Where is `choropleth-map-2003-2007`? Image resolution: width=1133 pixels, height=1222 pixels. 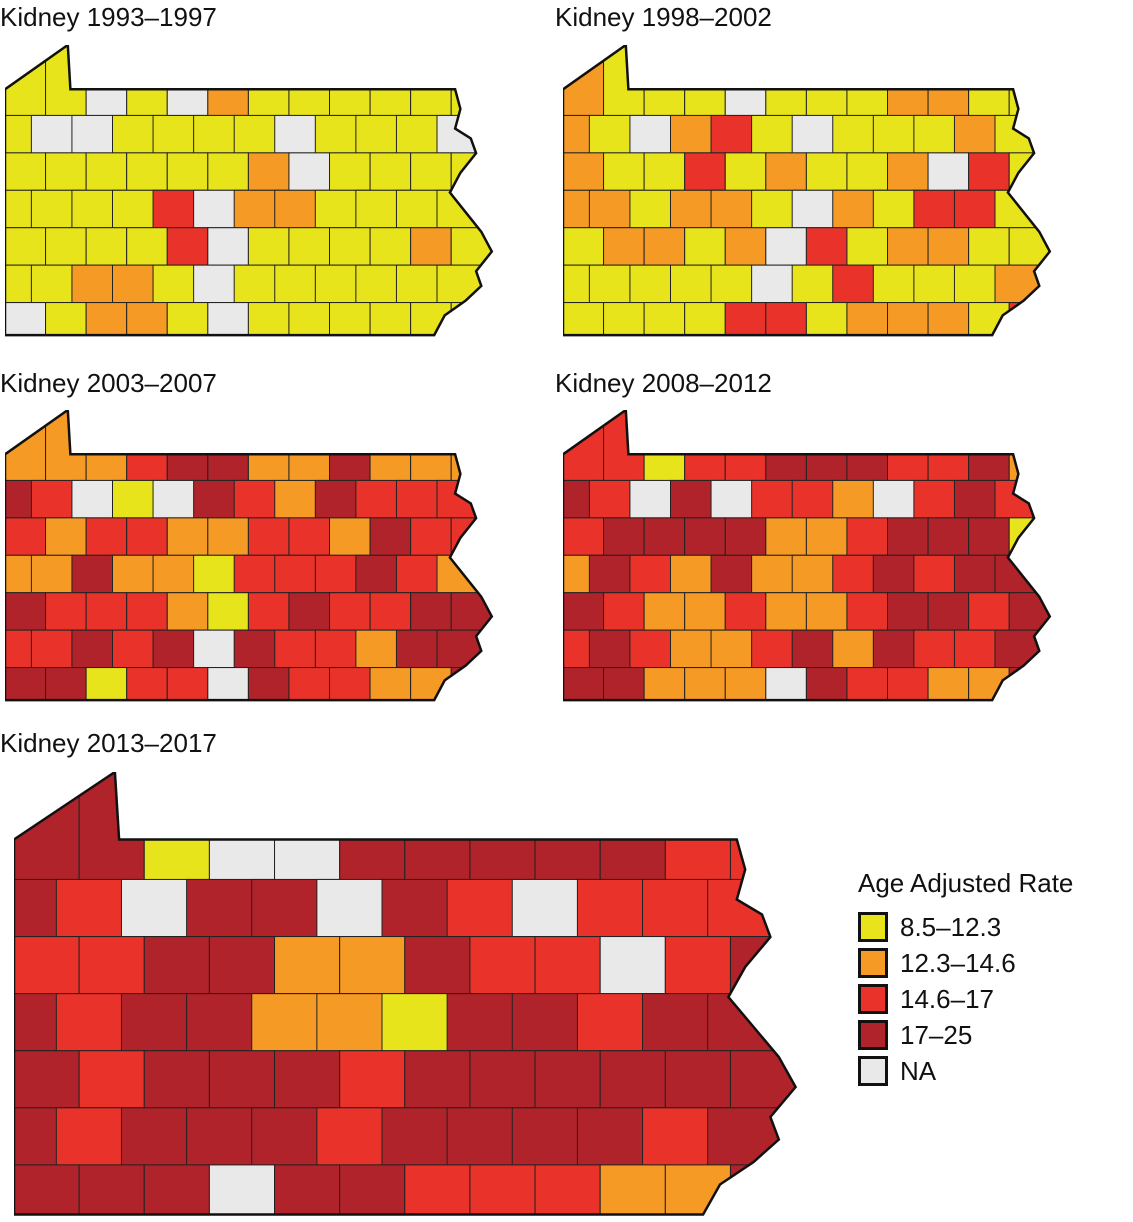
choropleth-map-2003-2007 is located at coordinates (249, 556).